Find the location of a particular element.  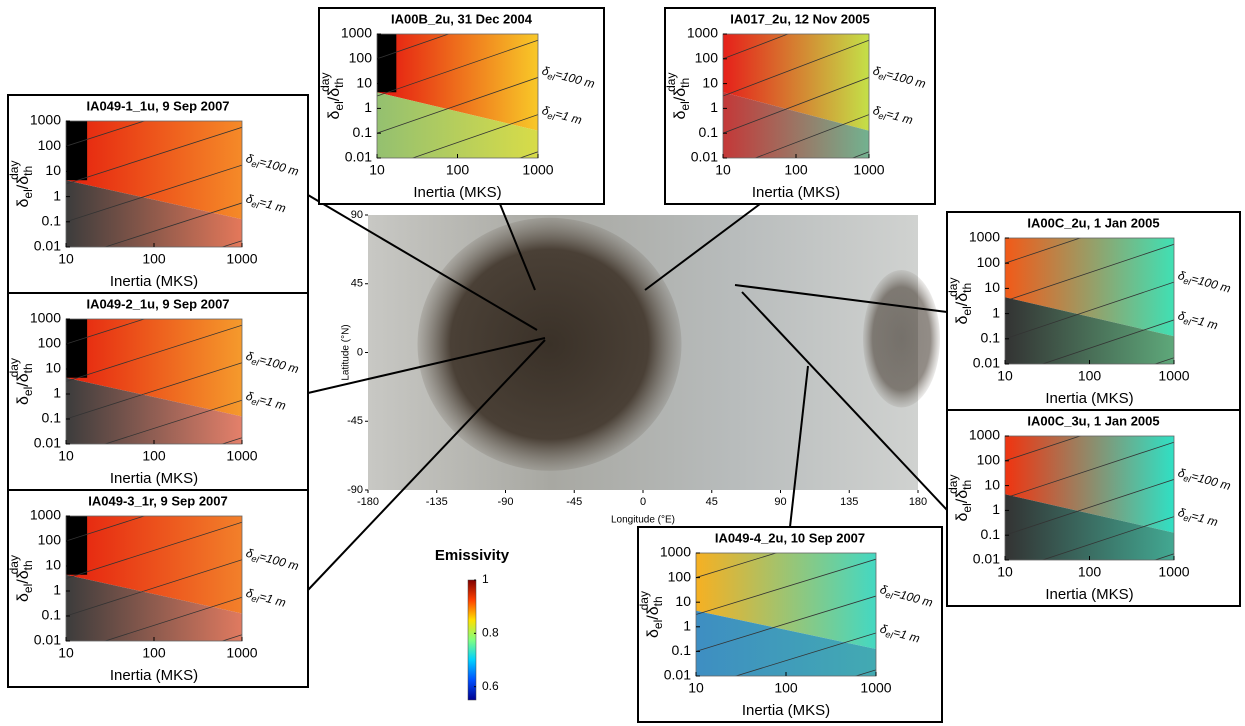

y-tick-label: -90 is located at coordinates (355, 490).